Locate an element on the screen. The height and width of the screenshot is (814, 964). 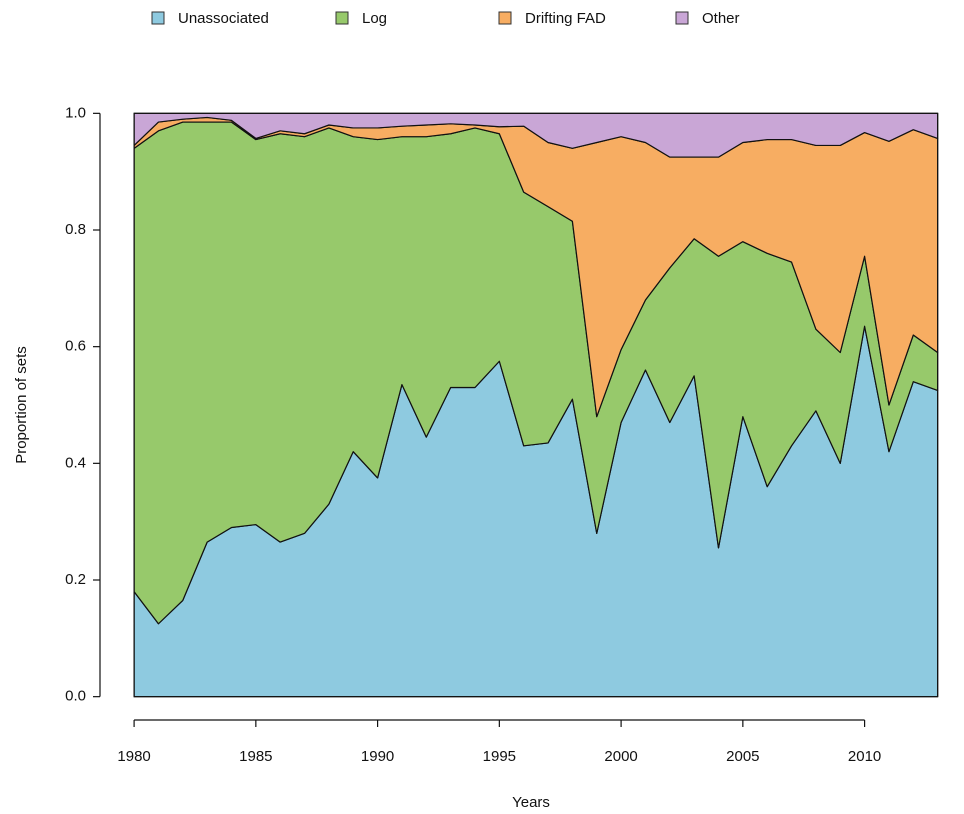
y-tick-label: 0.4 is located at coordinates (75, 462).